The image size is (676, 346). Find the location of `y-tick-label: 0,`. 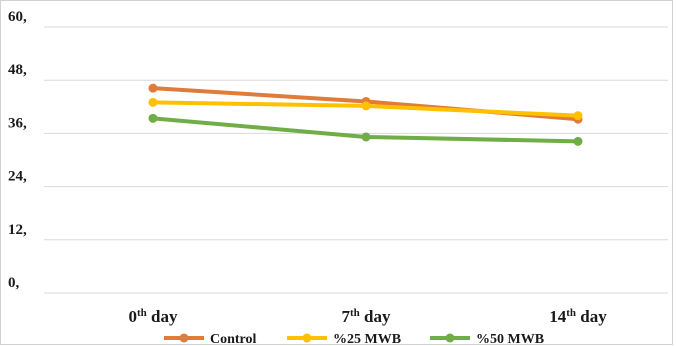

y-tick-label: 0, is located at coordinates (14, 283).